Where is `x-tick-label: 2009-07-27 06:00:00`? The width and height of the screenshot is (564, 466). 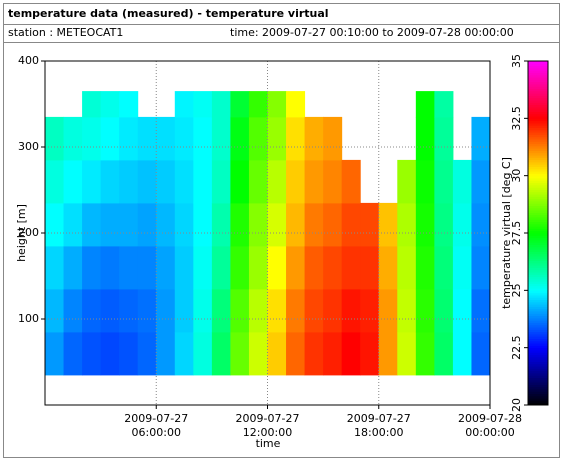
x-tick-label: 2009-07-27 06:00:00 is located at coordinates (156, 425).